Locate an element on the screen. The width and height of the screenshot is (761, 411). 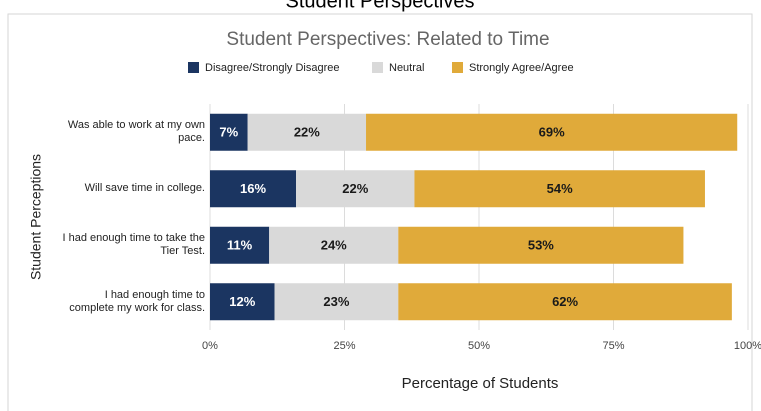
data-label: 53% is located at coordinates (541, 245).